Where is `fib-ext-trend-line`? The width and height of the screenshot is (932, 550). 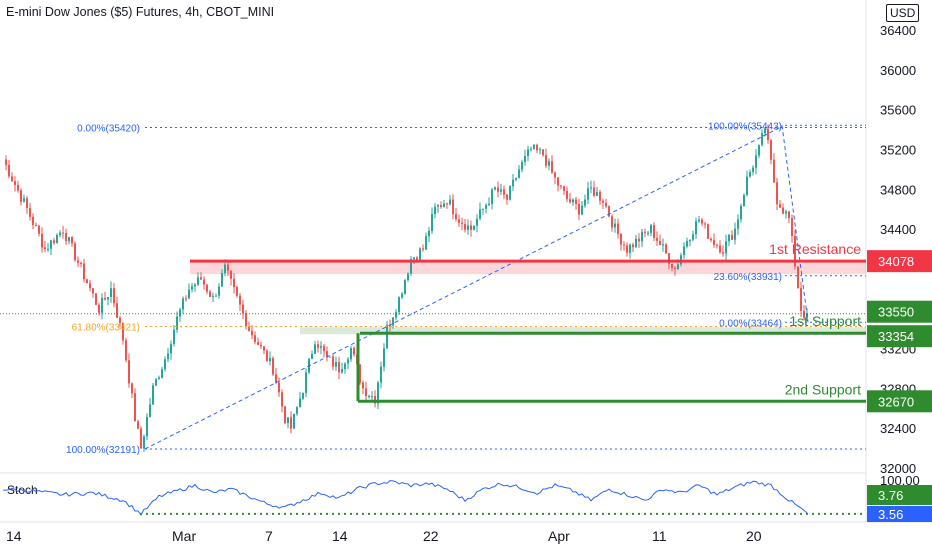
fib-ext-trend-line is located at coordinates (795, 224).